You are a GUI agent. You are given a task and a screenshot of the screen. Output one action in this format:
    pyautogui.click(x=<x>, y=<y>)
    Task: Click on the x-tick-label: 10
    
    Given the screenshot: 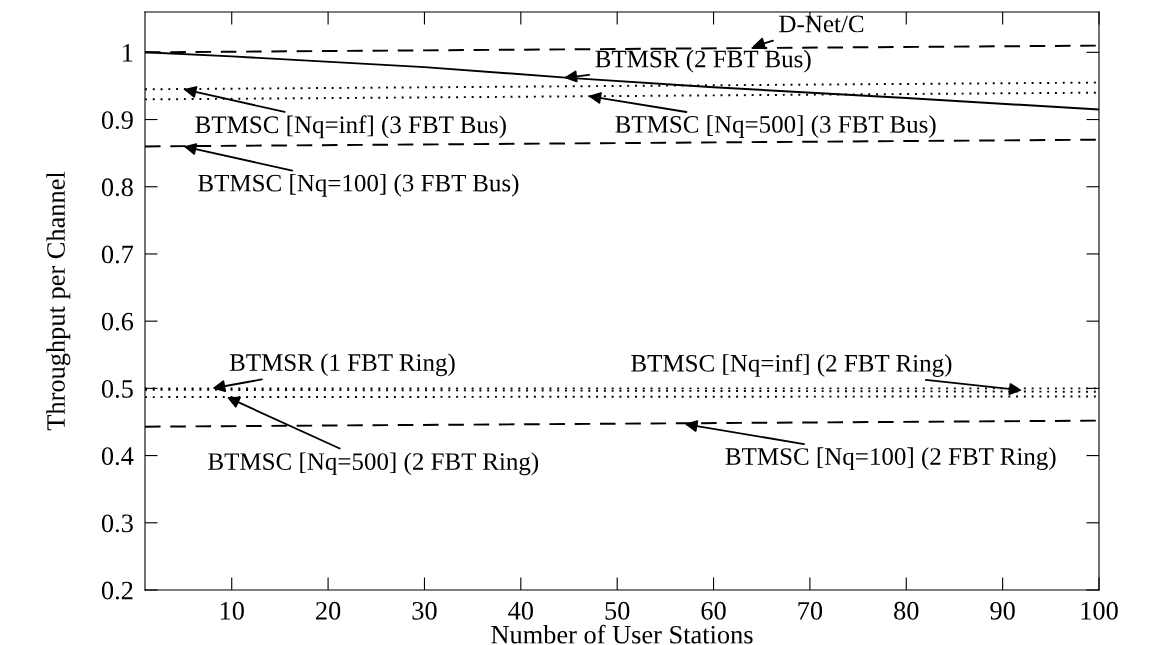 What is the action you would take?
    pyautogui.click(x=232, y=610)
    